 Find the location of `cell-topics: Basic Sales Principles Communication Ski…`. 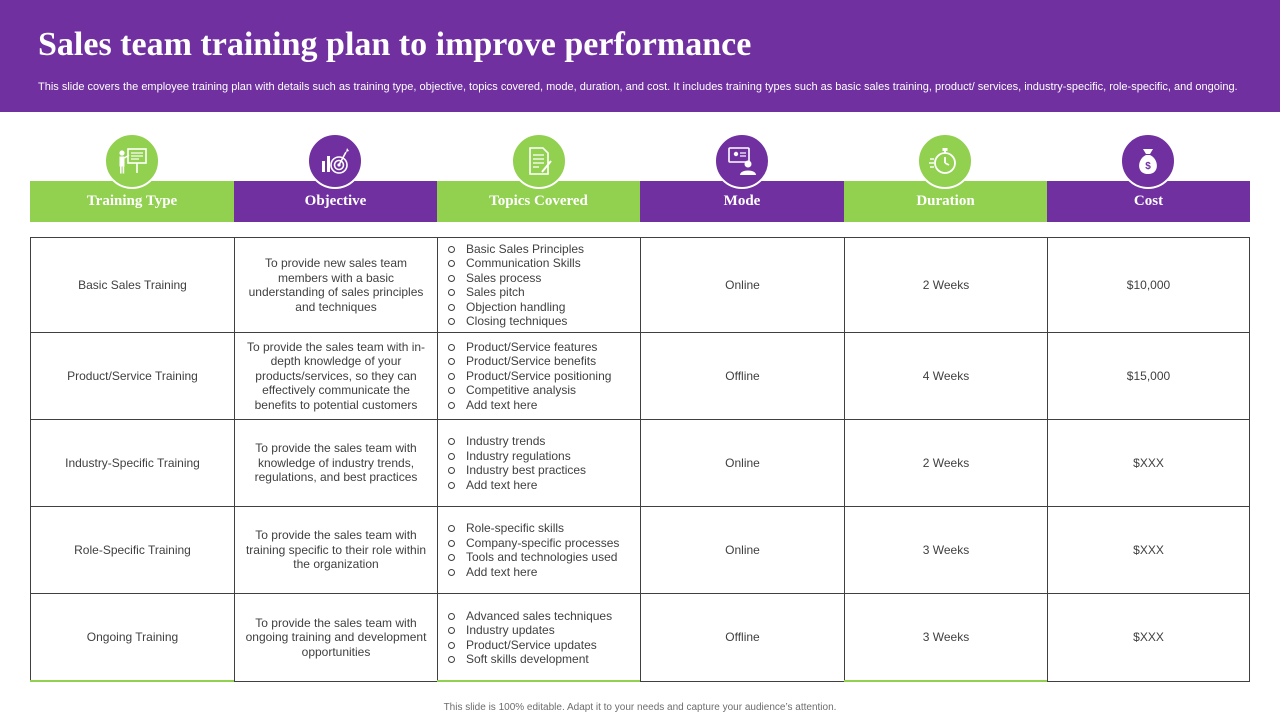

cell-topics: Basic Sales Principles Communication Ski… is located at coordinates (539, 285).